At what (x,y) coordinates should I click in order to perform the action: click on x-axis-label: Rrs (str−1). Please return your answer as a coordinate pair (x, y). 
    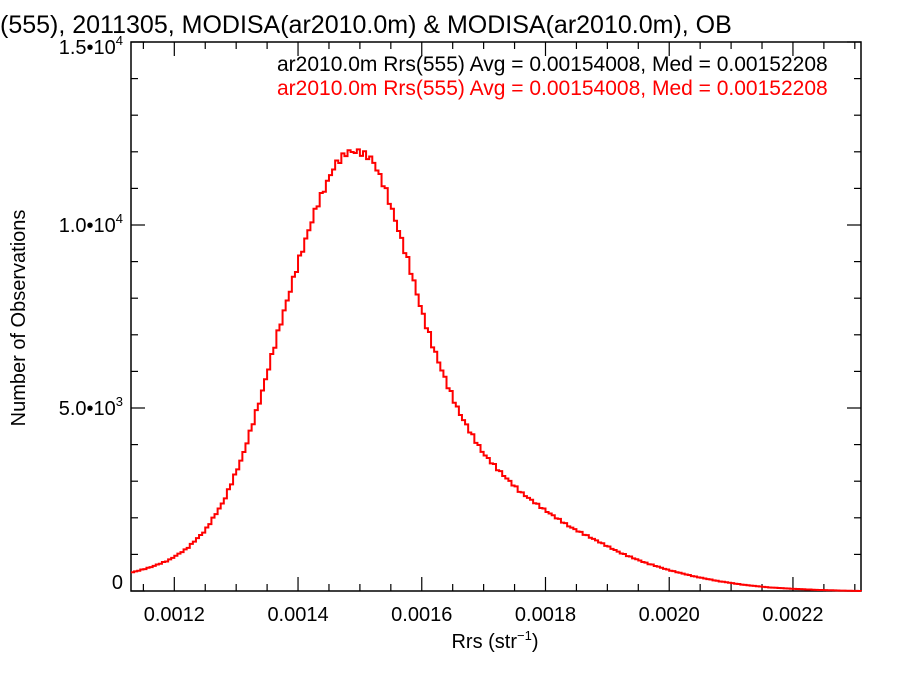
    Looking at the image, I should click on (494, 640).